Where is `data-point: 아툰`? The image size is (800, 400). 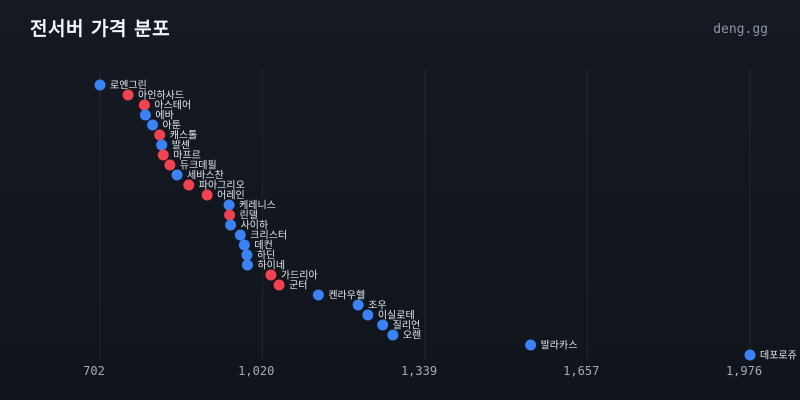 data-point: 아툰 is located at coordinates (164, 125).